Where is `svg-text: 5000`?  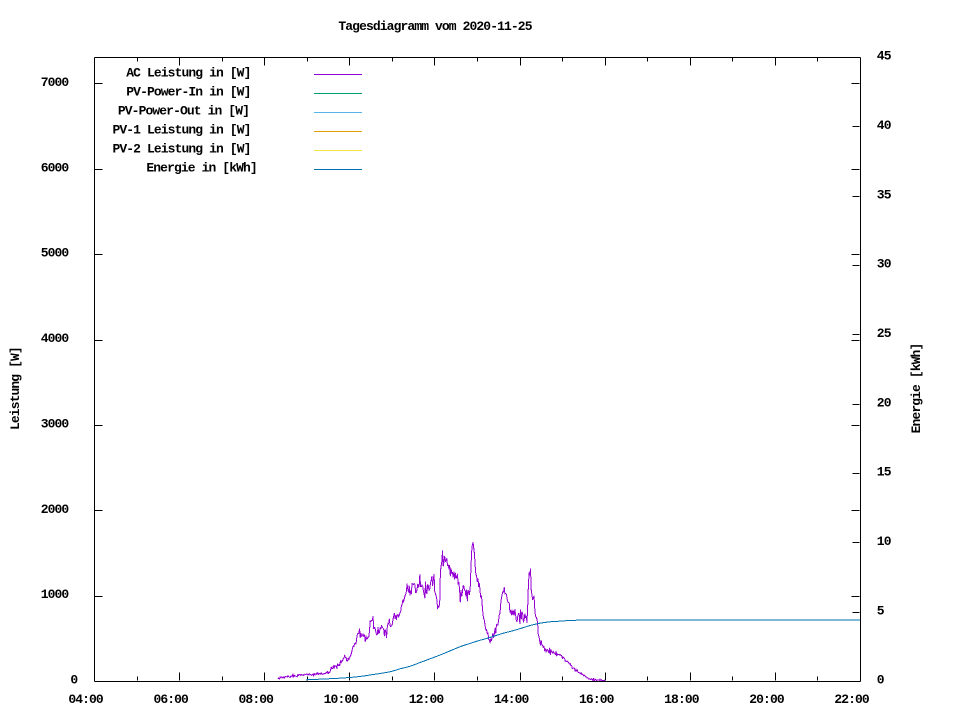 svg-text: 5000 is located at coordinates (55, 253).